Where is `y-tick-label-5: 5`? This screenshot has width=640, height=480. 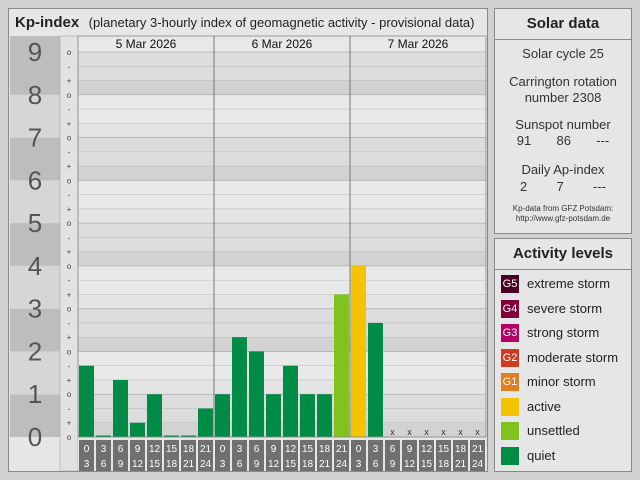 y-tick-label-5: 5 is located at coordinates (35, 223).